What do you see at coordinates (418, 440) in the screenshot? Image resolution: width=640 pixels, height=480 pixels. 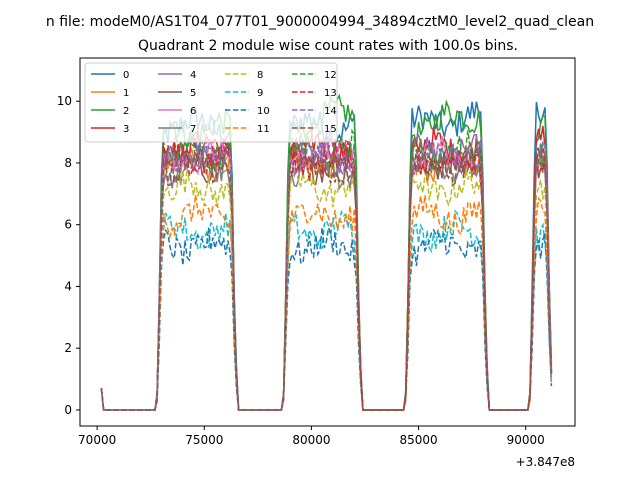 I see `x-tick-label: 85000` at bounding box center [418, 440].